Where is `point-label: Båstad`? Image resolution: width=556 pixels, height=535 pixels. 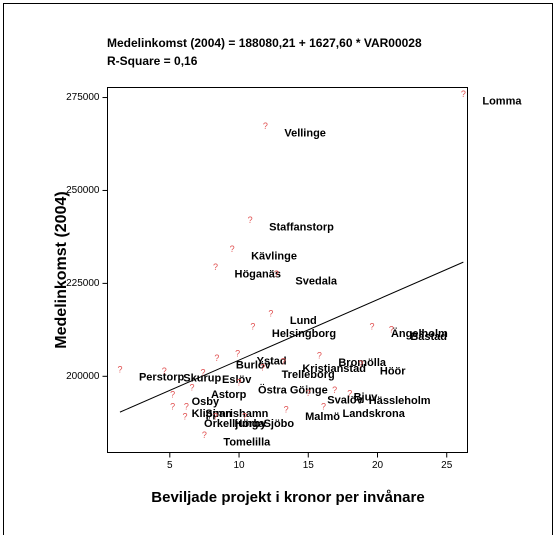
point-label: Båstad is located at coordinates (428, 337).